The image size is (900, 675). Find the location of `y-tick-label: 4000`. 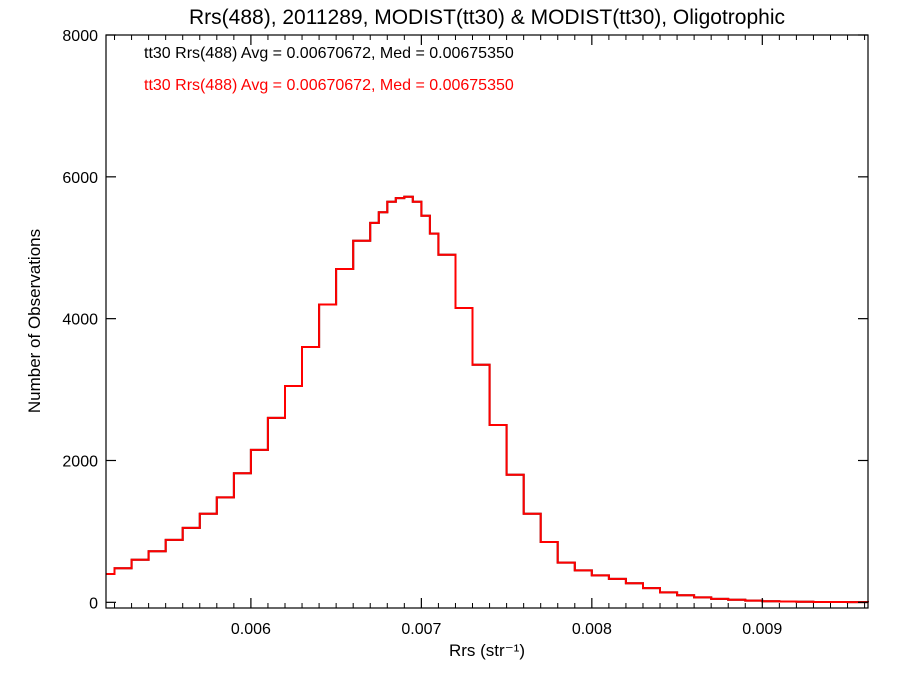

y-tick-label: 4000 is located at coordinates (80, 320).